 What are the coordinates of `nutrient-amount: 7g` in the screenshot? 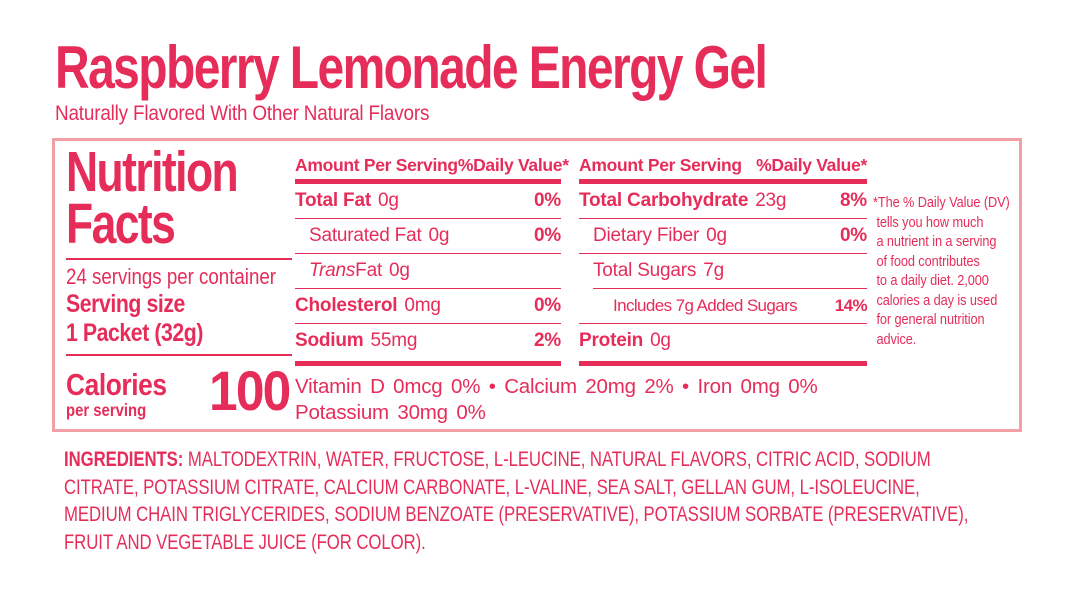 It's located at (713, 270).